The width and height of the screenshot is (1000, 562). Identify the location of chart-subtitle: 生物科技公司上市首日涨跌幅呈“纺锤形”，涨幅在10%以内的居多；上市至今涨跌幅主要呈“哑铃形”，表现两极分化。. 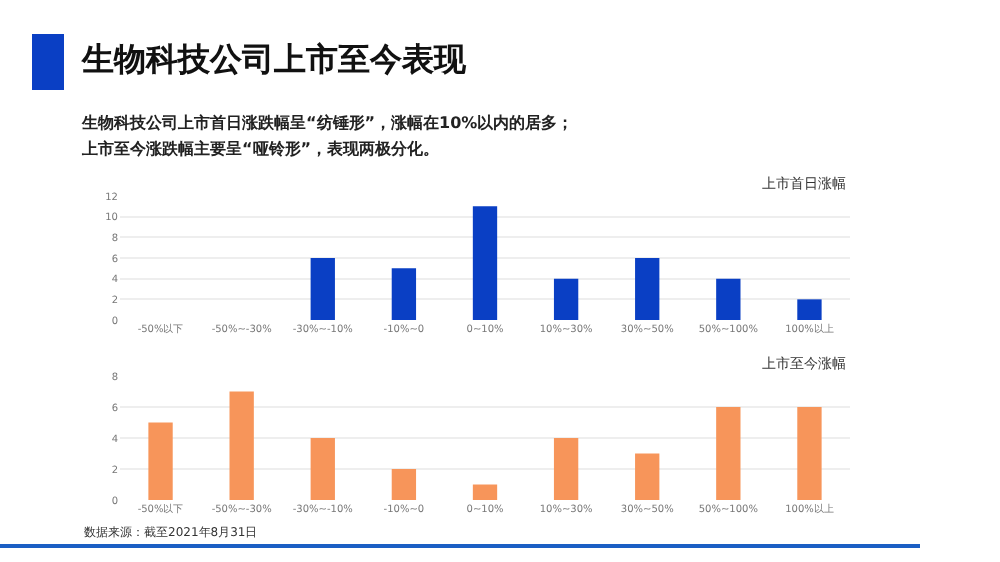
(329, 137).